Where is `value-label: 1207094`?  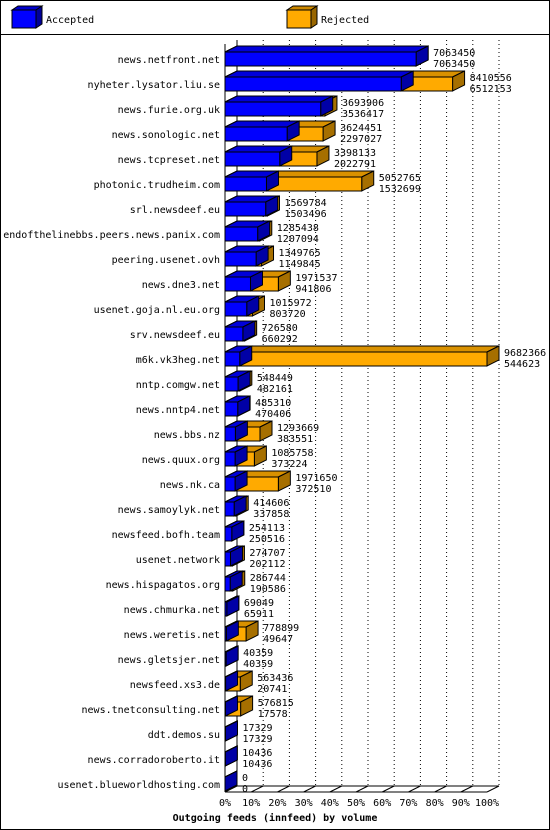
value-label: 1207094 is located at coordinates (298, 239).